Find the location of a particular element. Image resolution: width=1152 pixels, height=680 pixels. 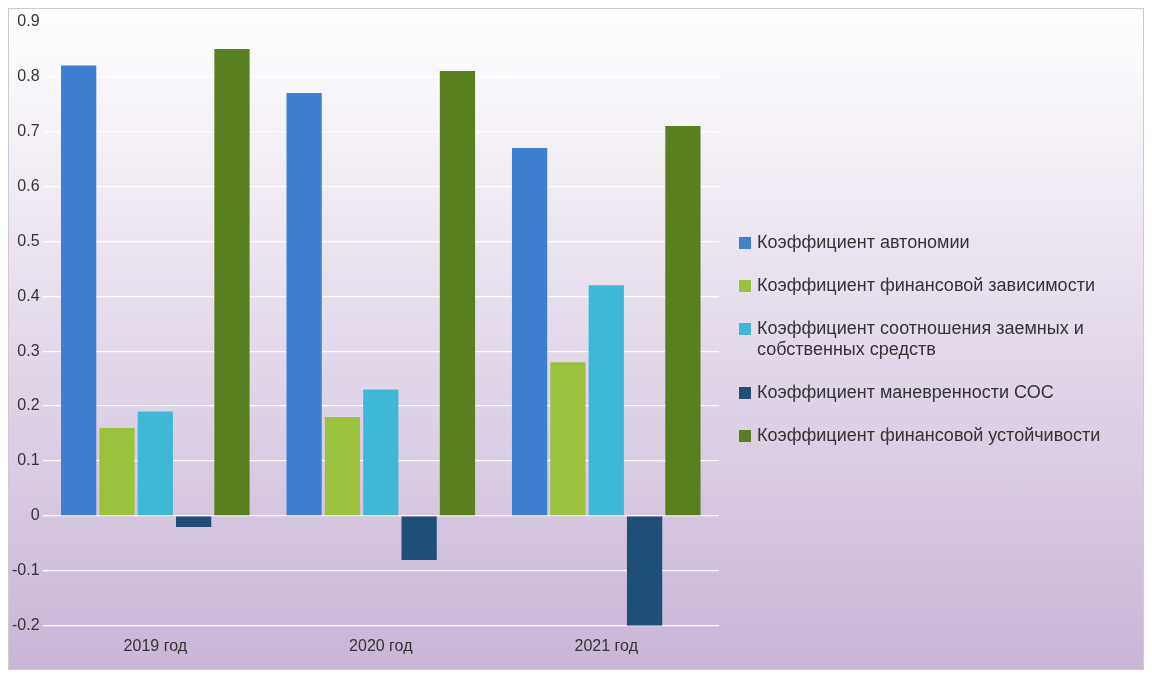

y-tick-label: 0.7 is located at coordinates (28, 130).